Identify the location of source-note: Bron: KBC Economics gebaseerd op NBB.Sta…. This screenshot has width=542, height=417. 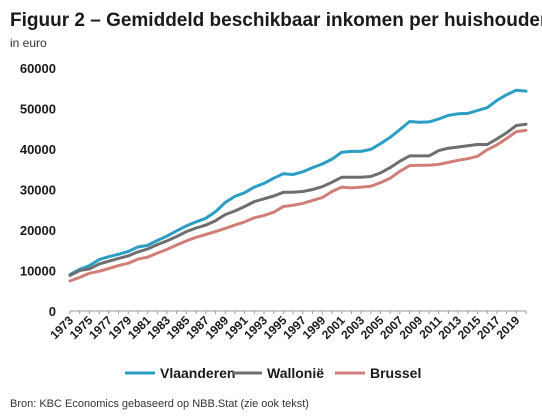
(159, 404).